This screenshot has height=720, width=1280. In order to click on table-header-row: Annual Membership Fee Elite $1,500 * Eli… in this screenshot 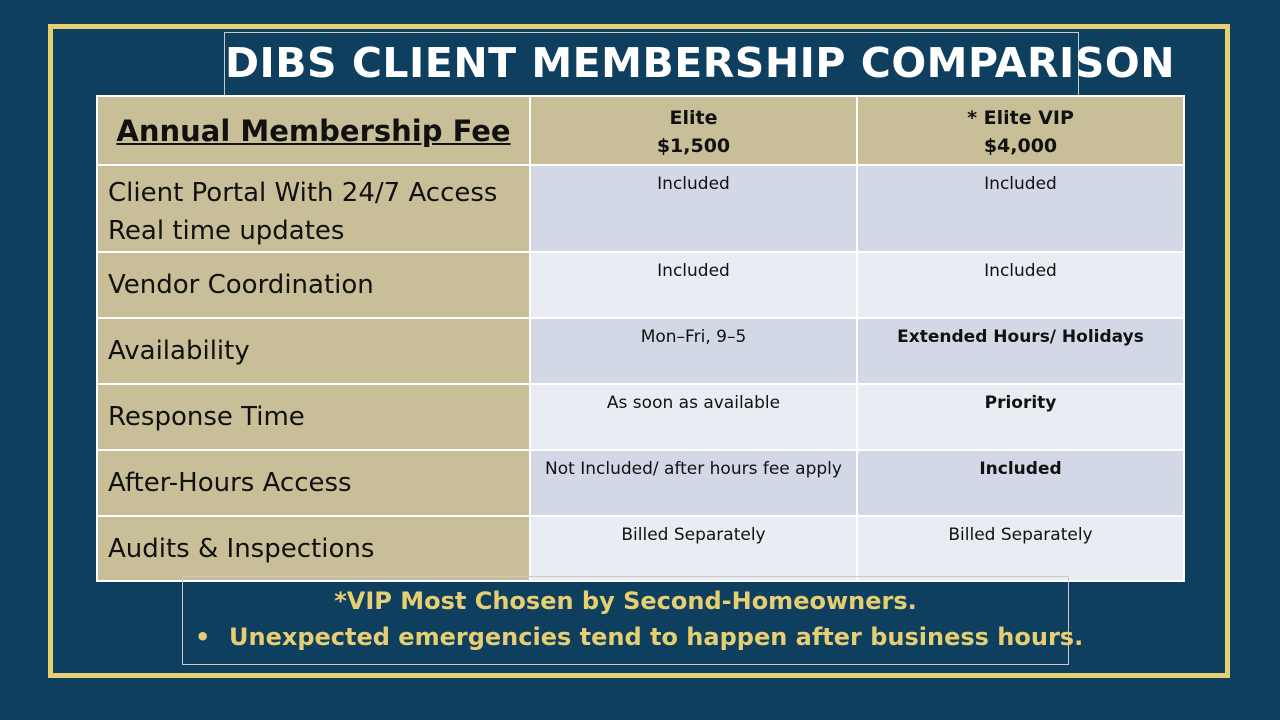, I will do `click(640, 130)`.